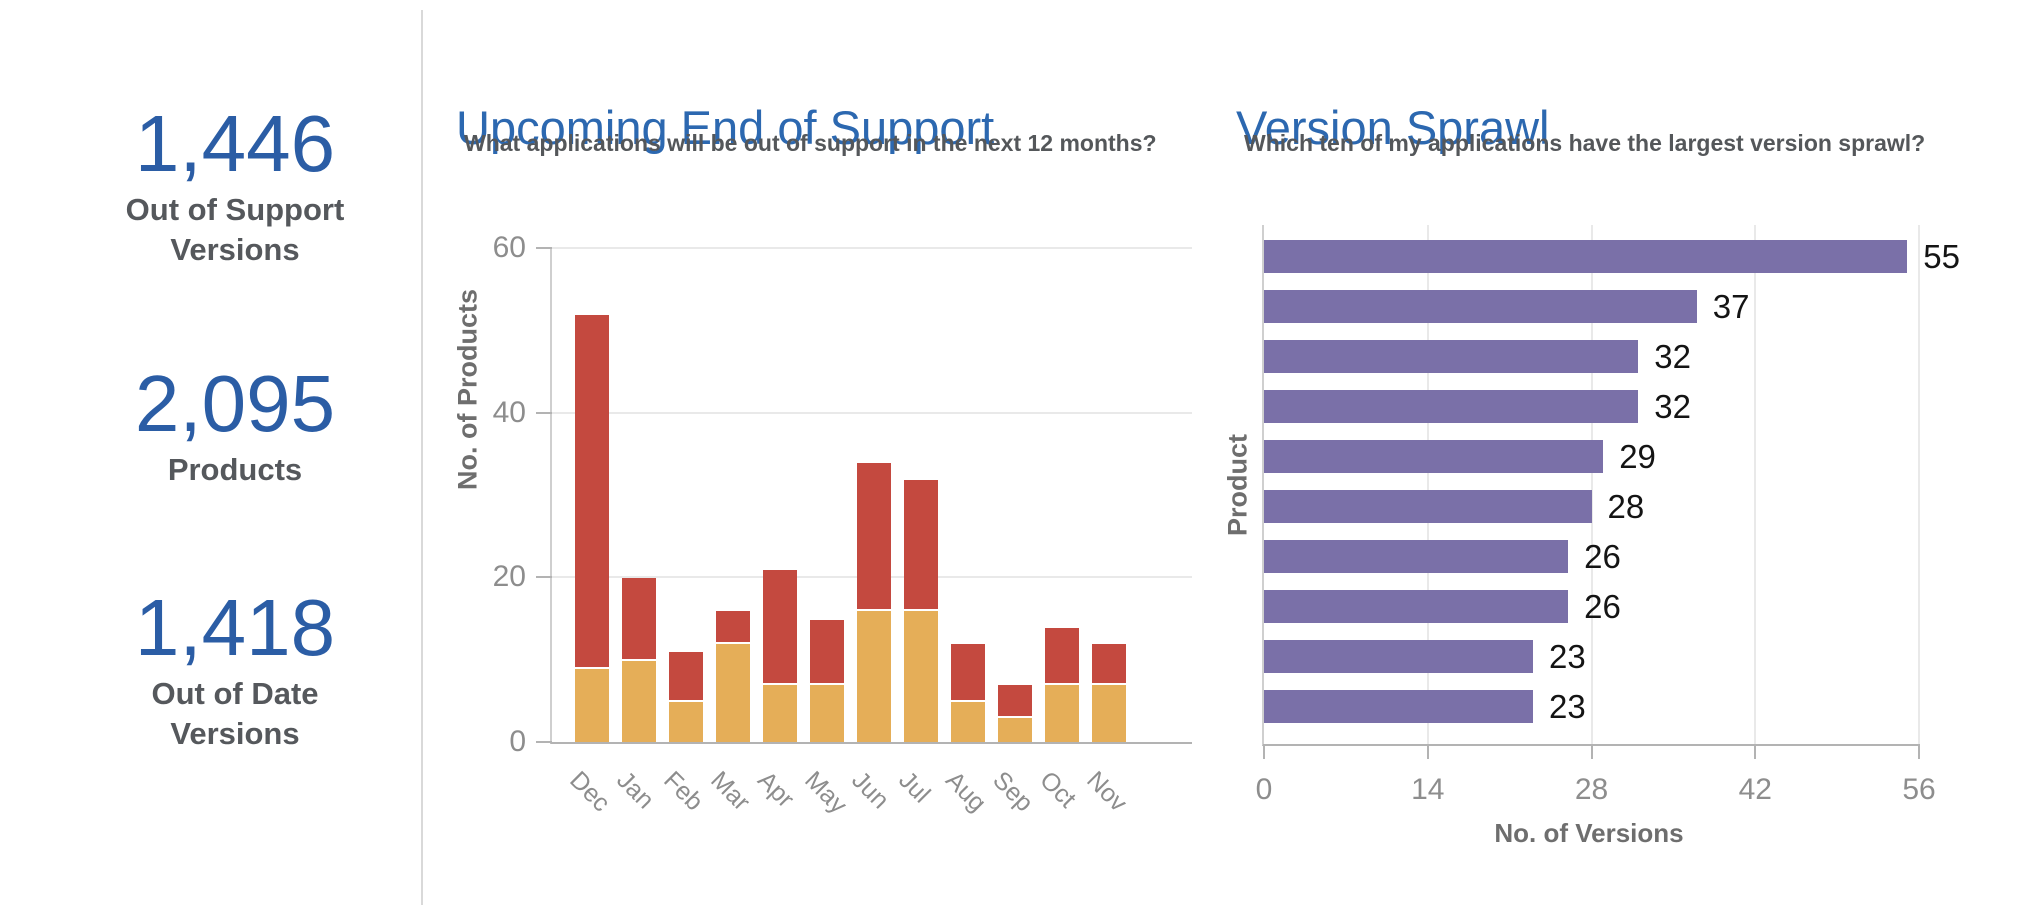 The image size is (2035, 915). What do you see at coordinates (509, 247) in the screenshot?
I see `y-tick-label: 60` at bounding box center [509, 247].